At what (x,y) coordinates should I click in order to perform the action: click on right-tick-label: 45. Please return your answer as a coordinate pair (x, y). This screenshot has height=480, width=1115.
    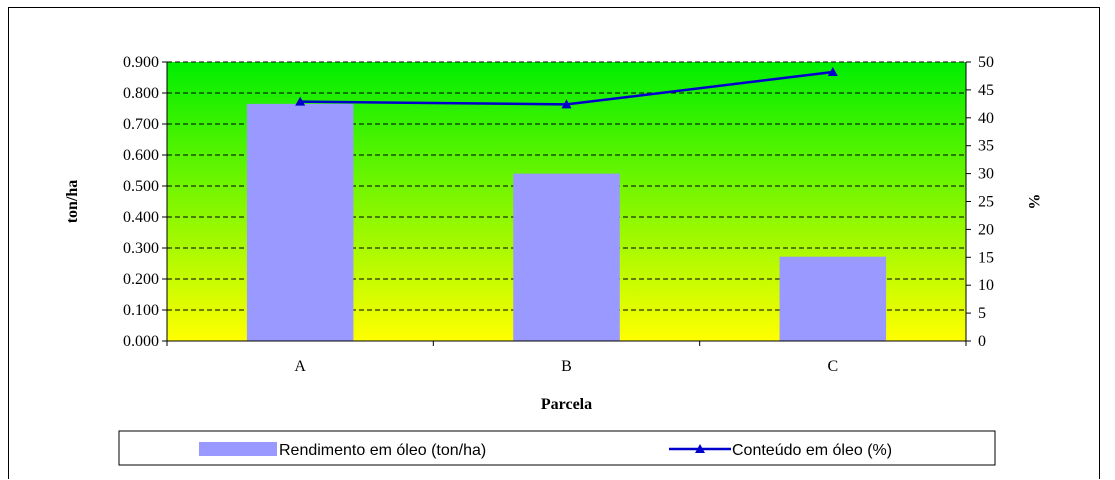
    Looking at the image, I should click on (986, 90).